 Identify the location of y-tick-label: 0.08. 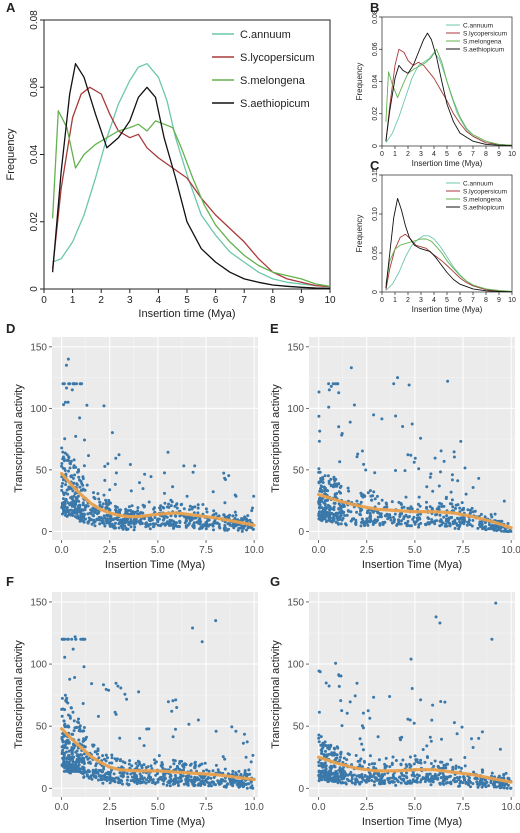
(34, 20).